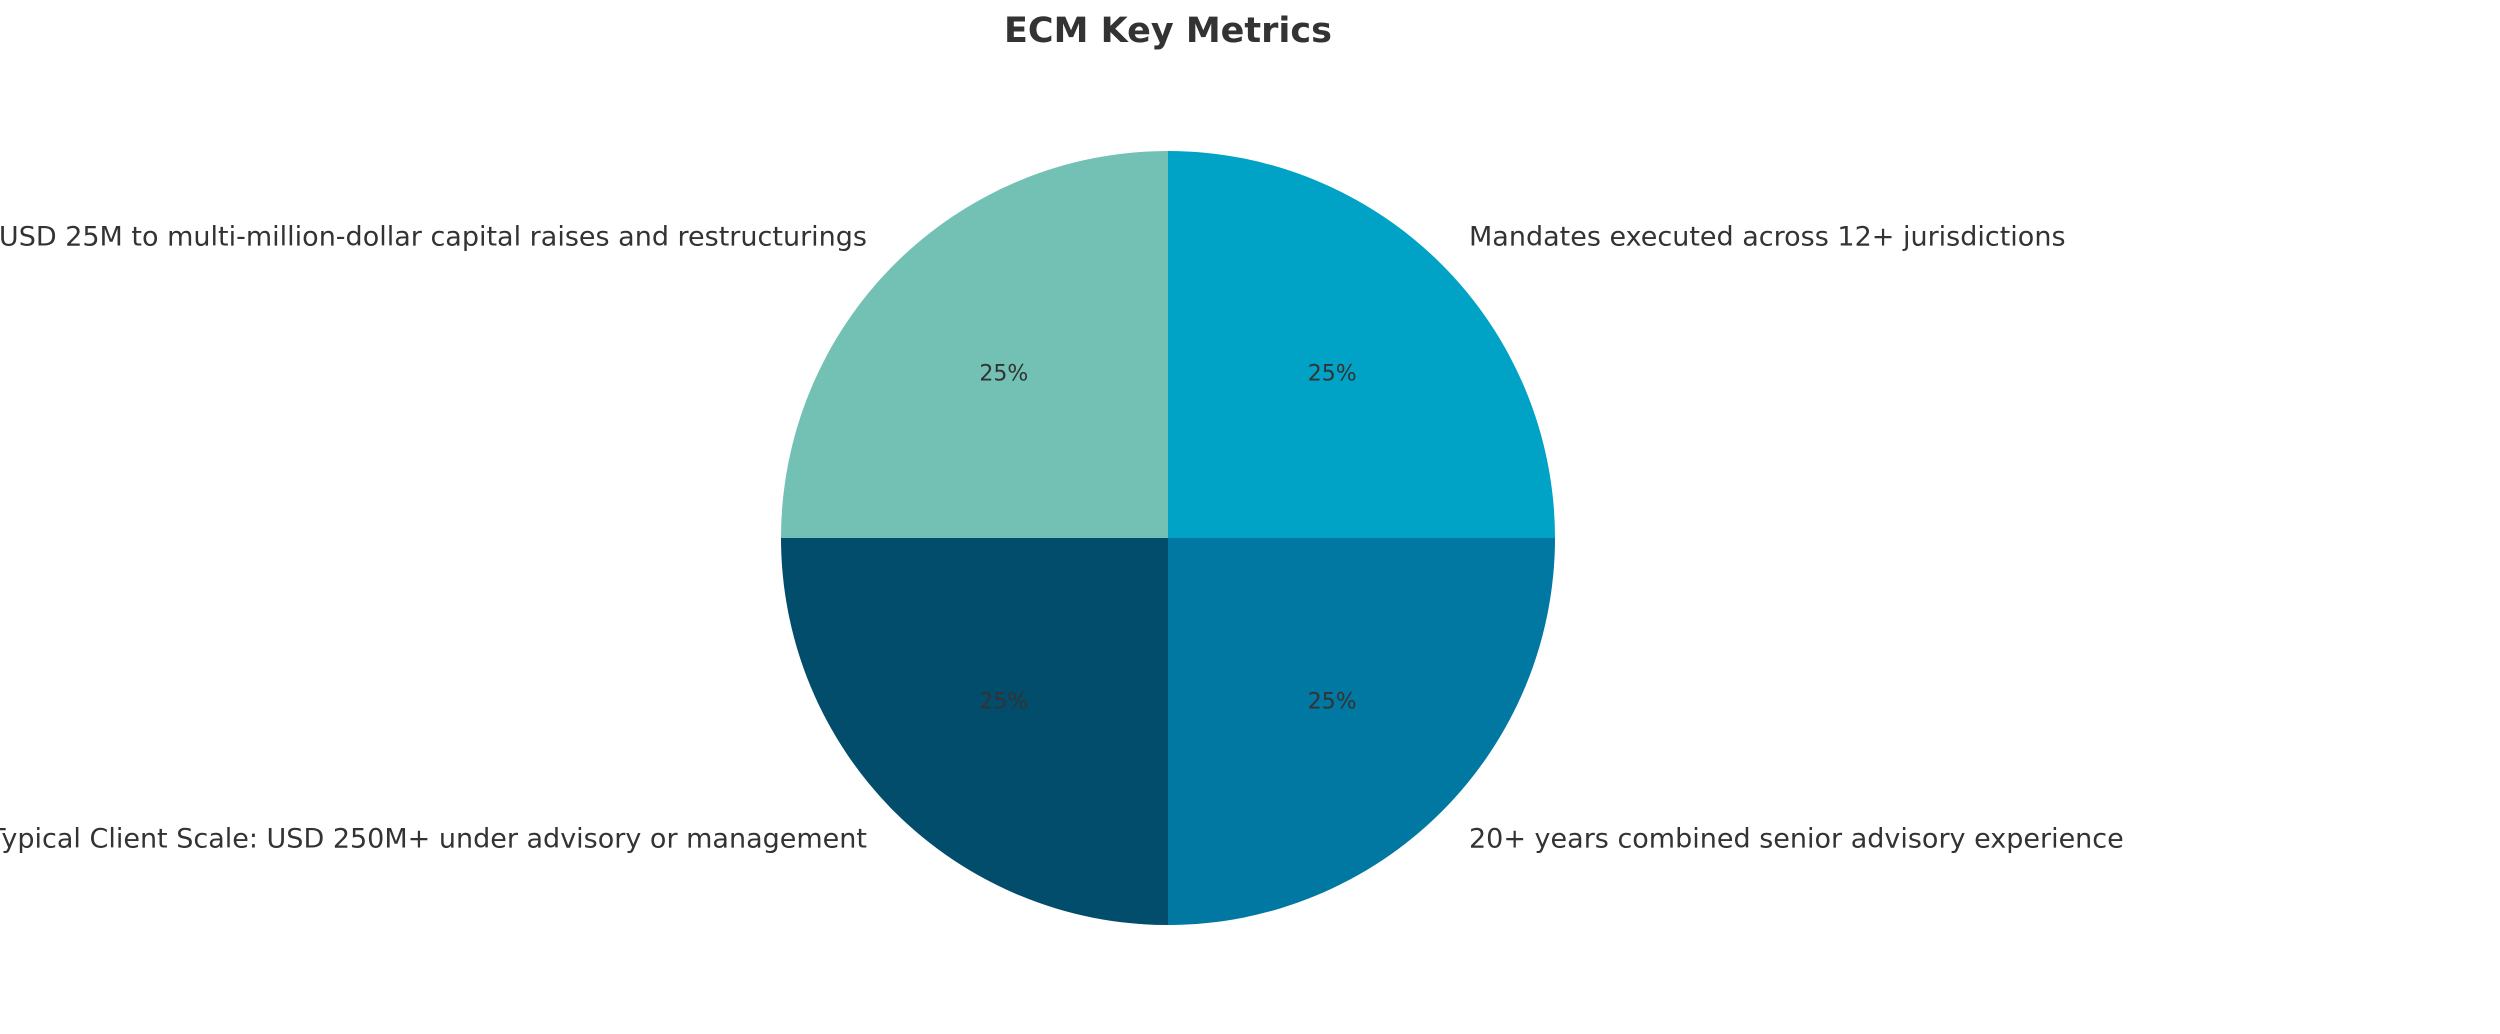 Image resolution: width=2500 pixels, height=1034 pixels. What do you see at coordinates (1003, 702) in the screenshot?
I see `slice-percent-2: 25%` at bounding box center [1003, 702].